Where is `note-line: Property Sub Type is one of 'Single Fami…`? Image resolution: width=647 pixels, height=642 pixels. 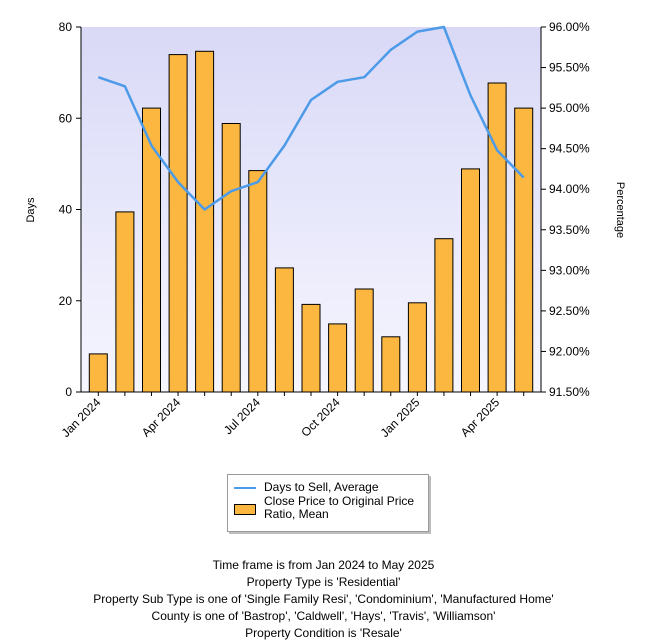
note-line: Property Sub Type is one of 'Single Fami… is located at coordinates (323, 599).